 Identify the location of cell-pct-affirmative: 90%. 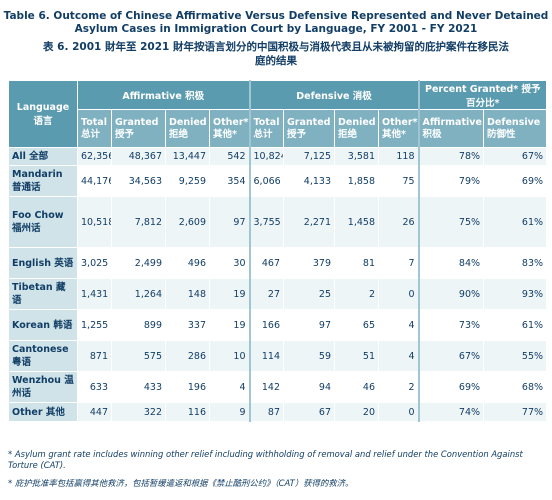
(451, 294).